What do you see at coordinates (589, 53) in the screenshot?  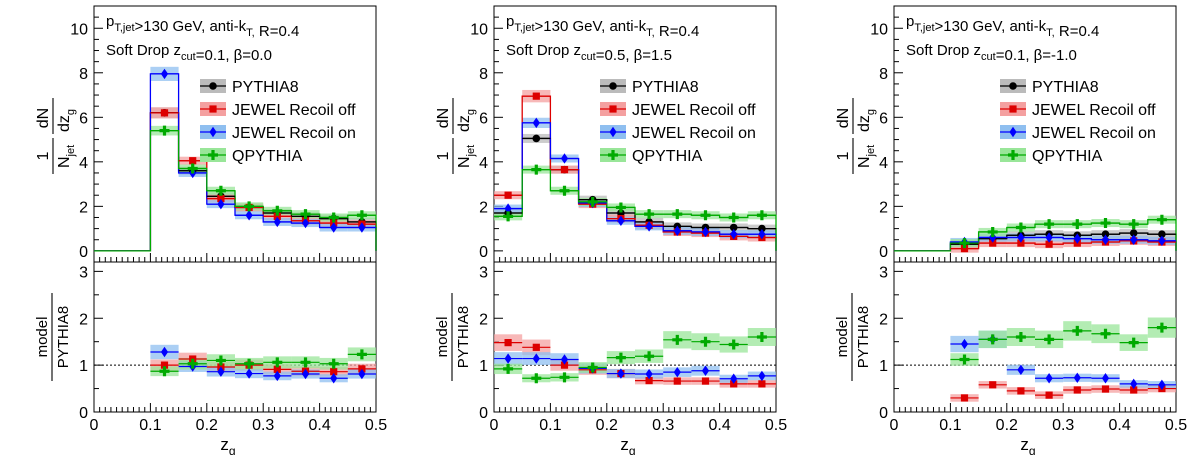 I see `annotation-soft-drop: Soft Drop zcut=0.5, β=1.5` at bounding box center [589, 53].